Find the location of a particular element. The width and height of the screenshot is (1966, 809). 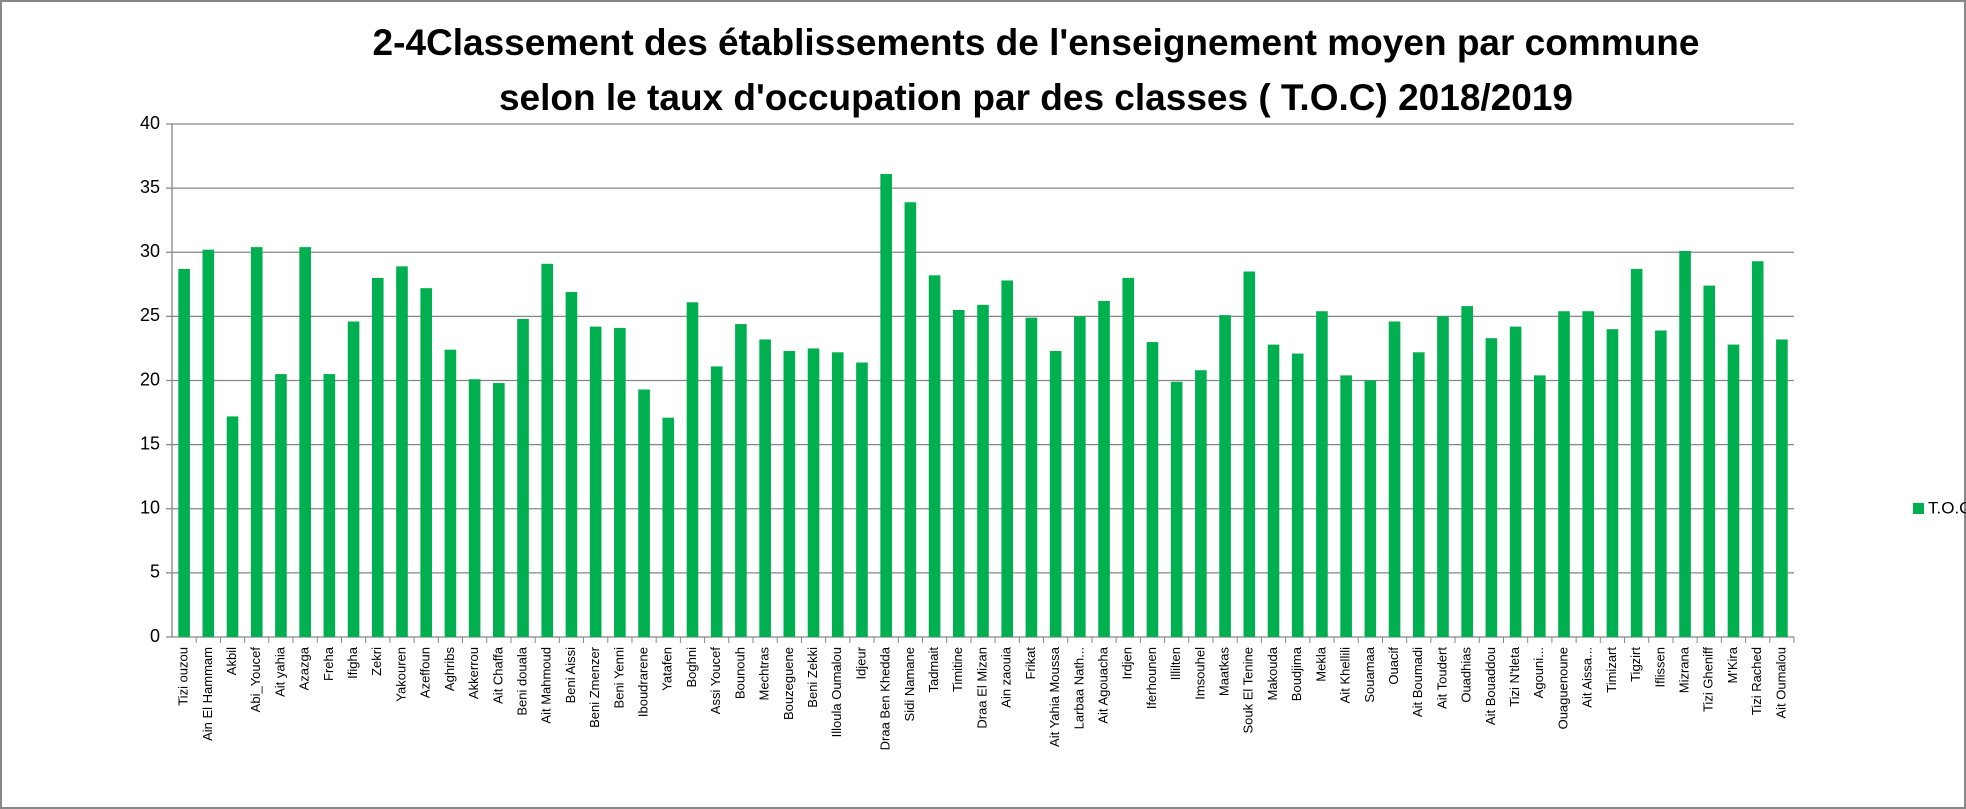

x-tick-label: Ouaguenoune is located at coordinates (1562, 688).